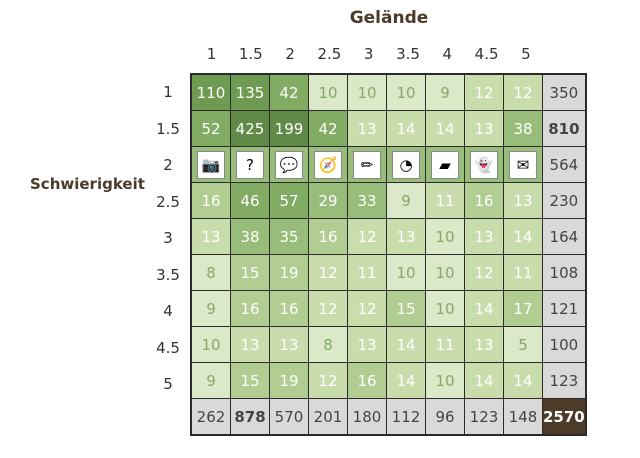  What do you see at coordinates (486, 54) in the screenshot?
I see `terrain-label: 4.5` at bounding box center [486, 54].